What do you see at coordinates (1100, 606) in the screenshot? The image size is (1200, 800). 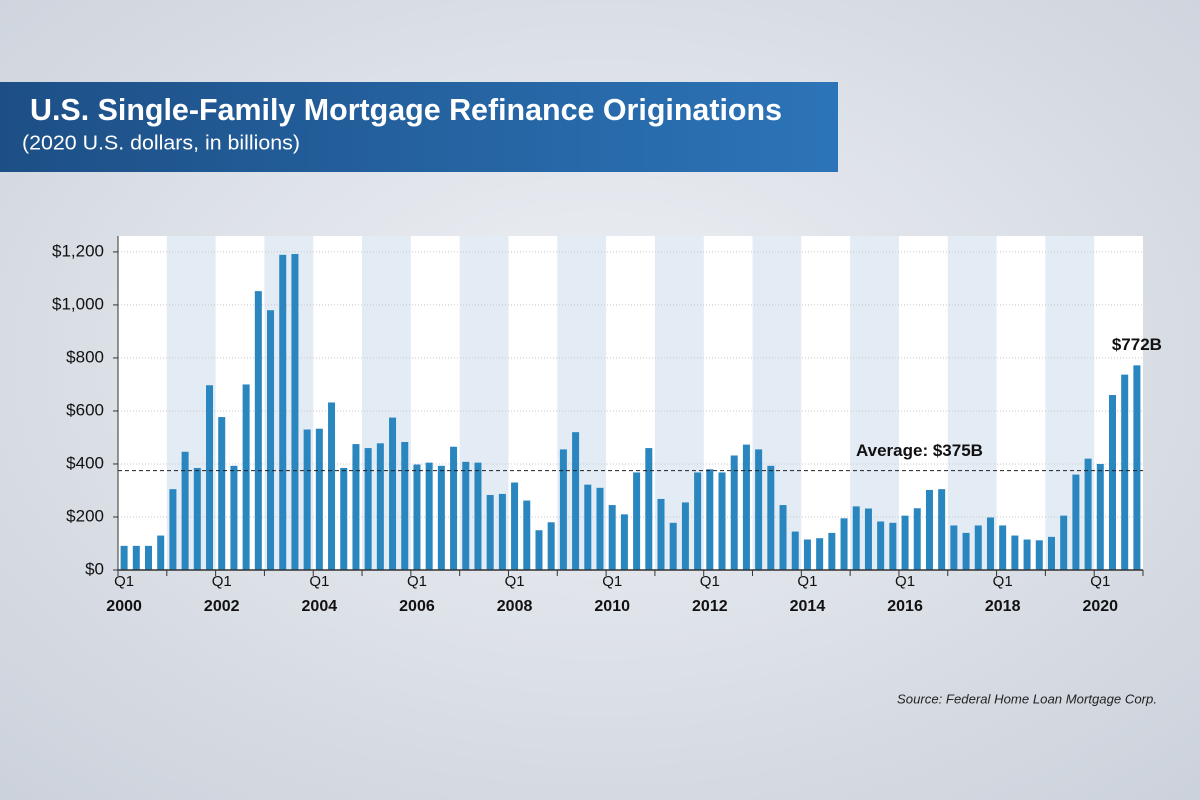 I see `x-year-label: 2020` at bounding box center [1100, 606].